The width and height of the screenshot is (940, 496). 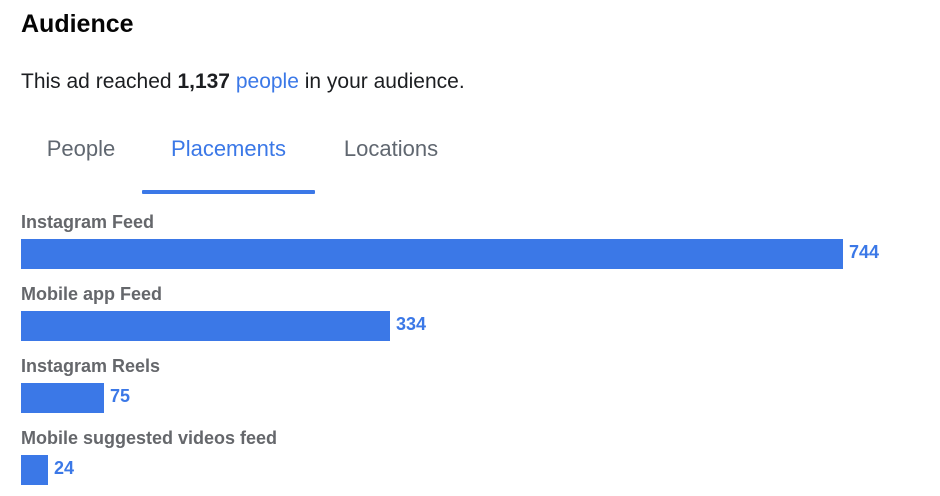 I want to click on section-title: Audience, so click(x=77, y=24).